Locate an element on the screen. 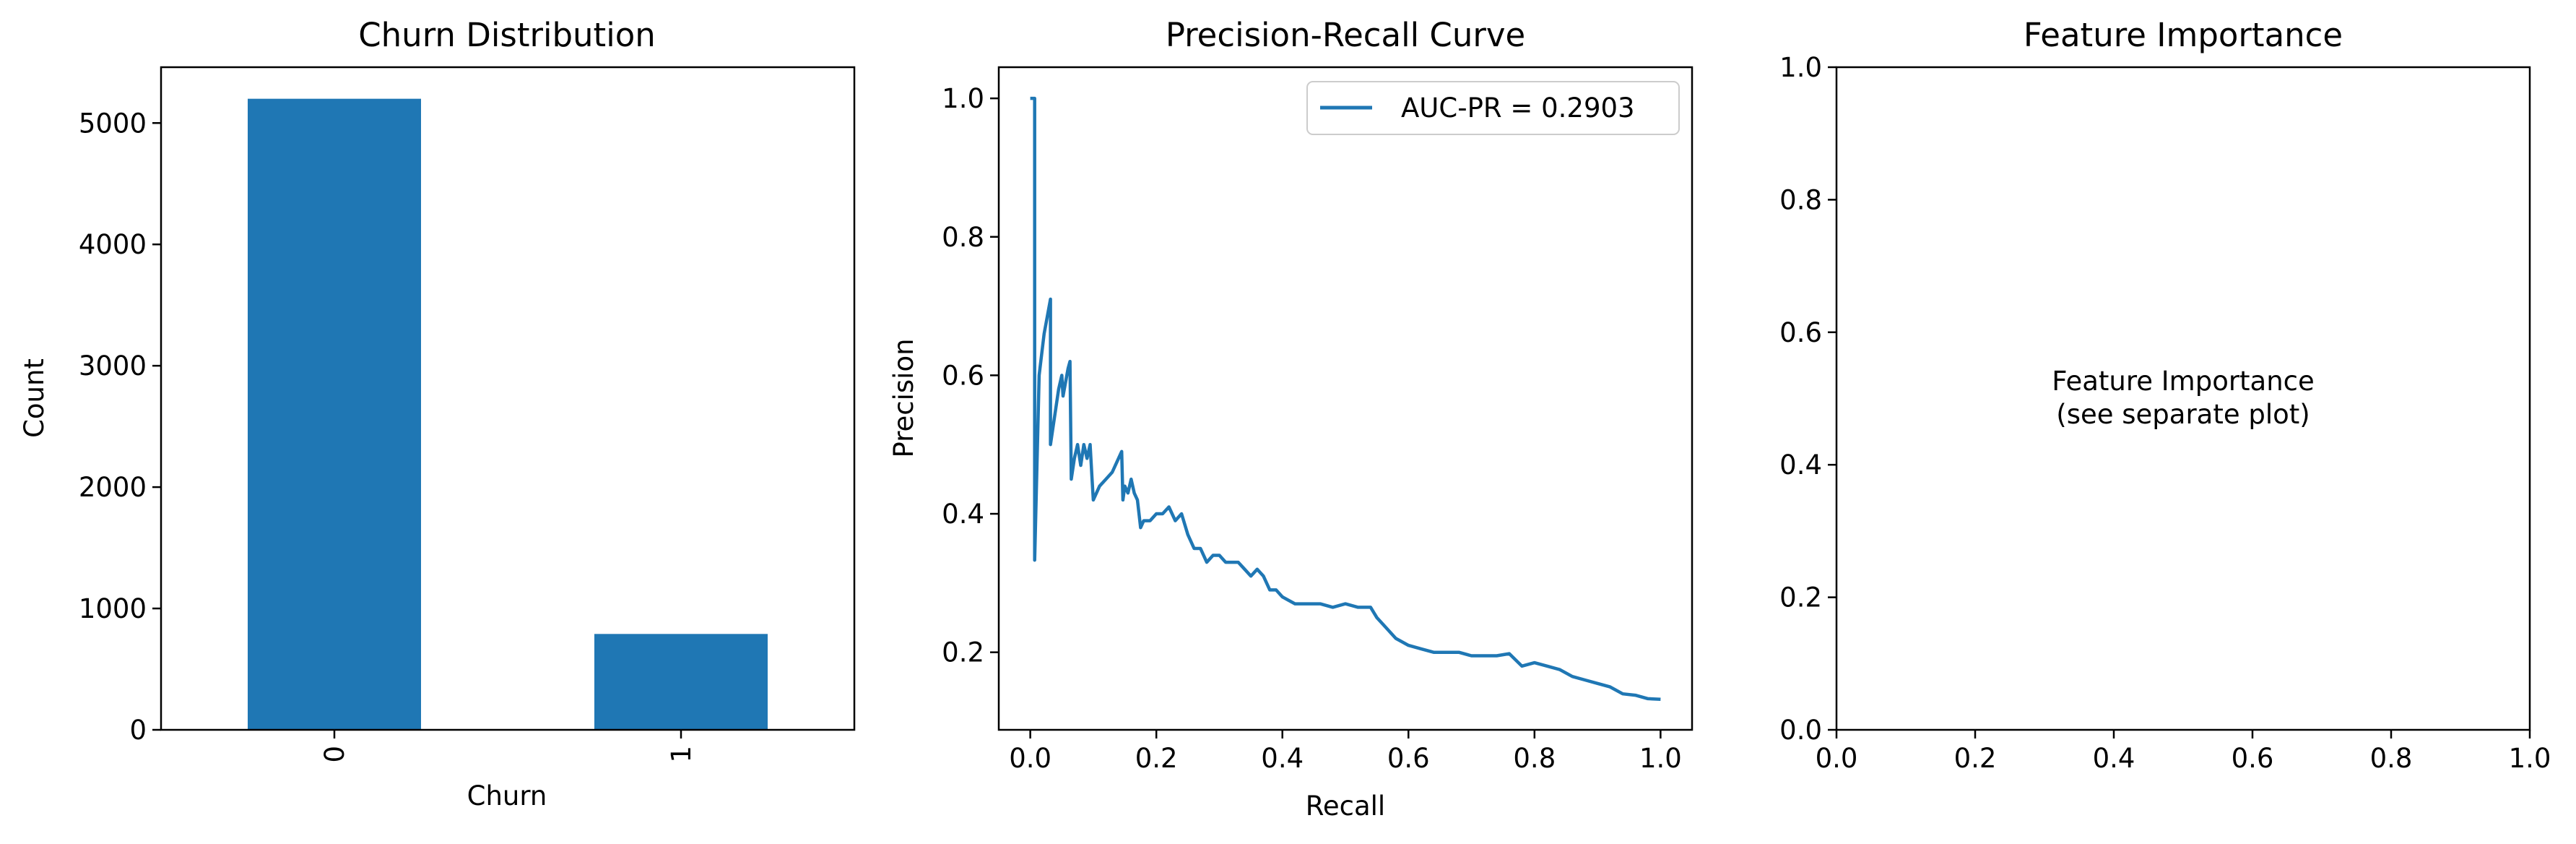 Image resolution: width=2576 pixels, height=844 pixels. y-axis-label: Precision is located at coordinates (903, 398).